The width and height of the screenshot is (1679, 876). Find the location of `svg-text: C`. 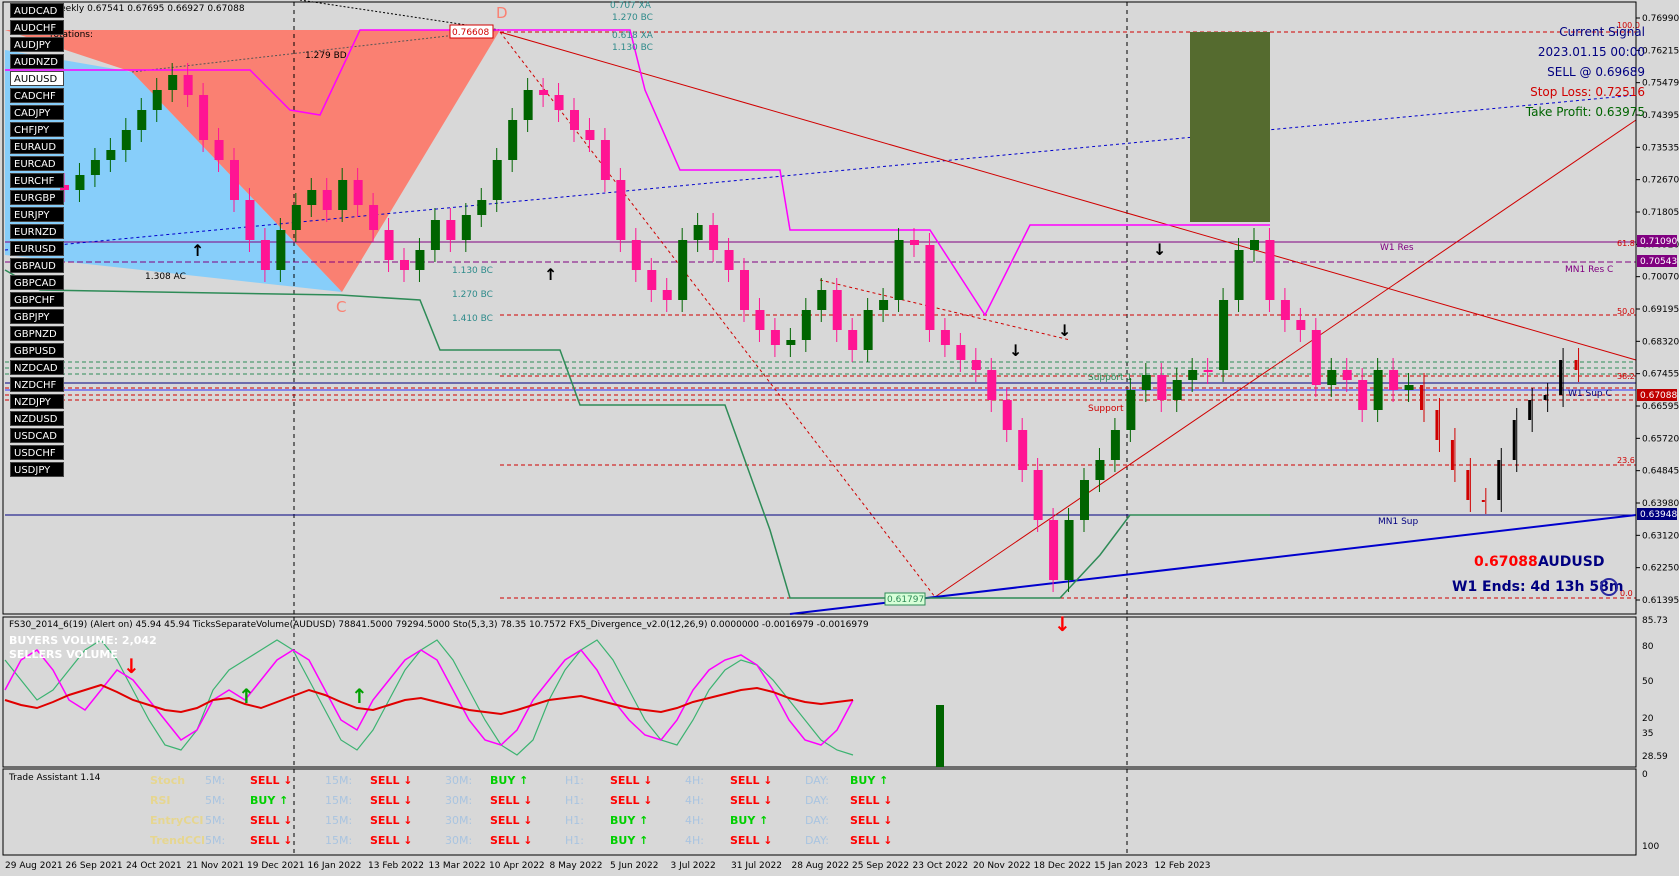

svg-text: C is located at coordinates (341, 307).